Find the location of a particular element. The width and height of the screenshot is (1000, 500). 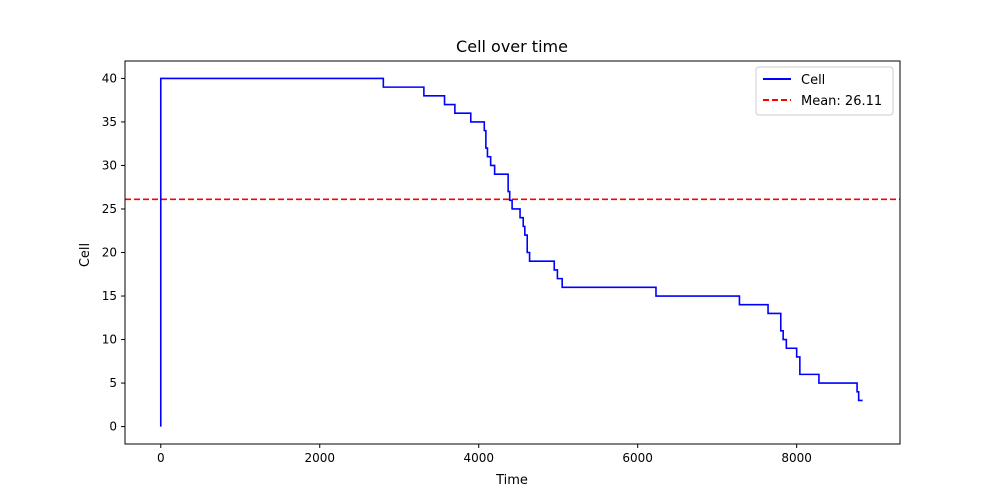

x-axis-ticks: 0 2000 4000 6000 8000 is located at coordinates (484, 454).